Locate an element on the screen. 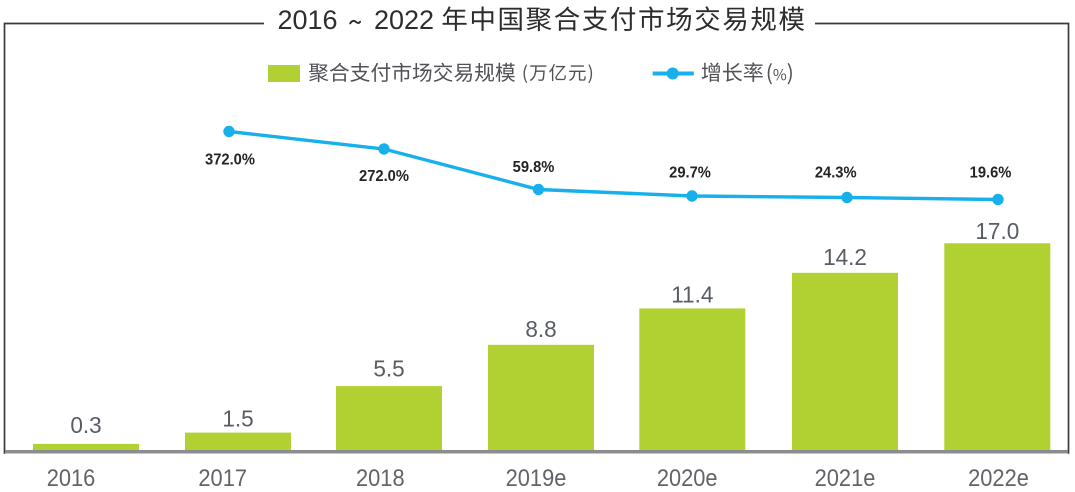 The image size is (1075, 492). svg-text: 1.5 is located at coordinates (237, 418).